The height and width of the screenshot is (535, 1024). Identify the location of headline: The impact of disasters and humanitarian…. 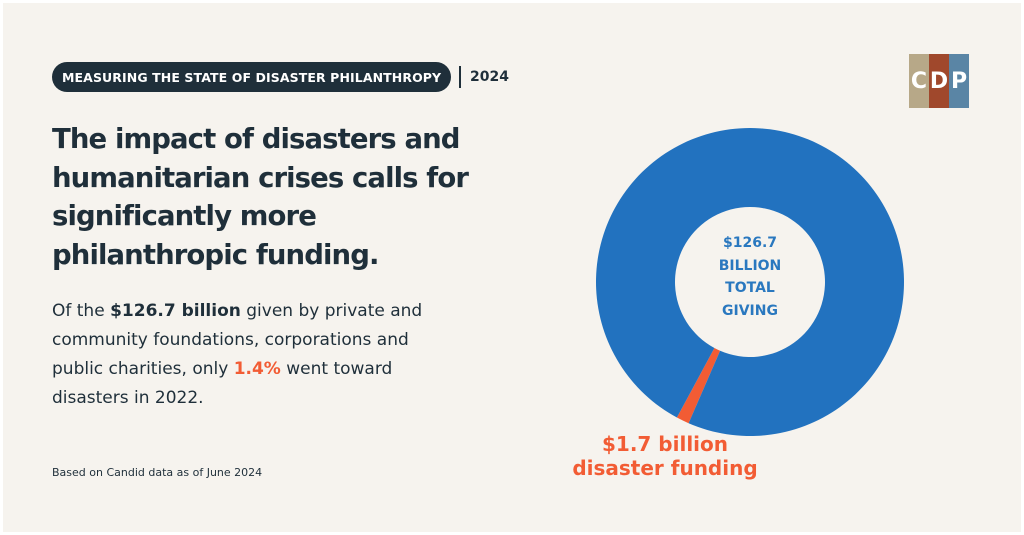
(260, 197).